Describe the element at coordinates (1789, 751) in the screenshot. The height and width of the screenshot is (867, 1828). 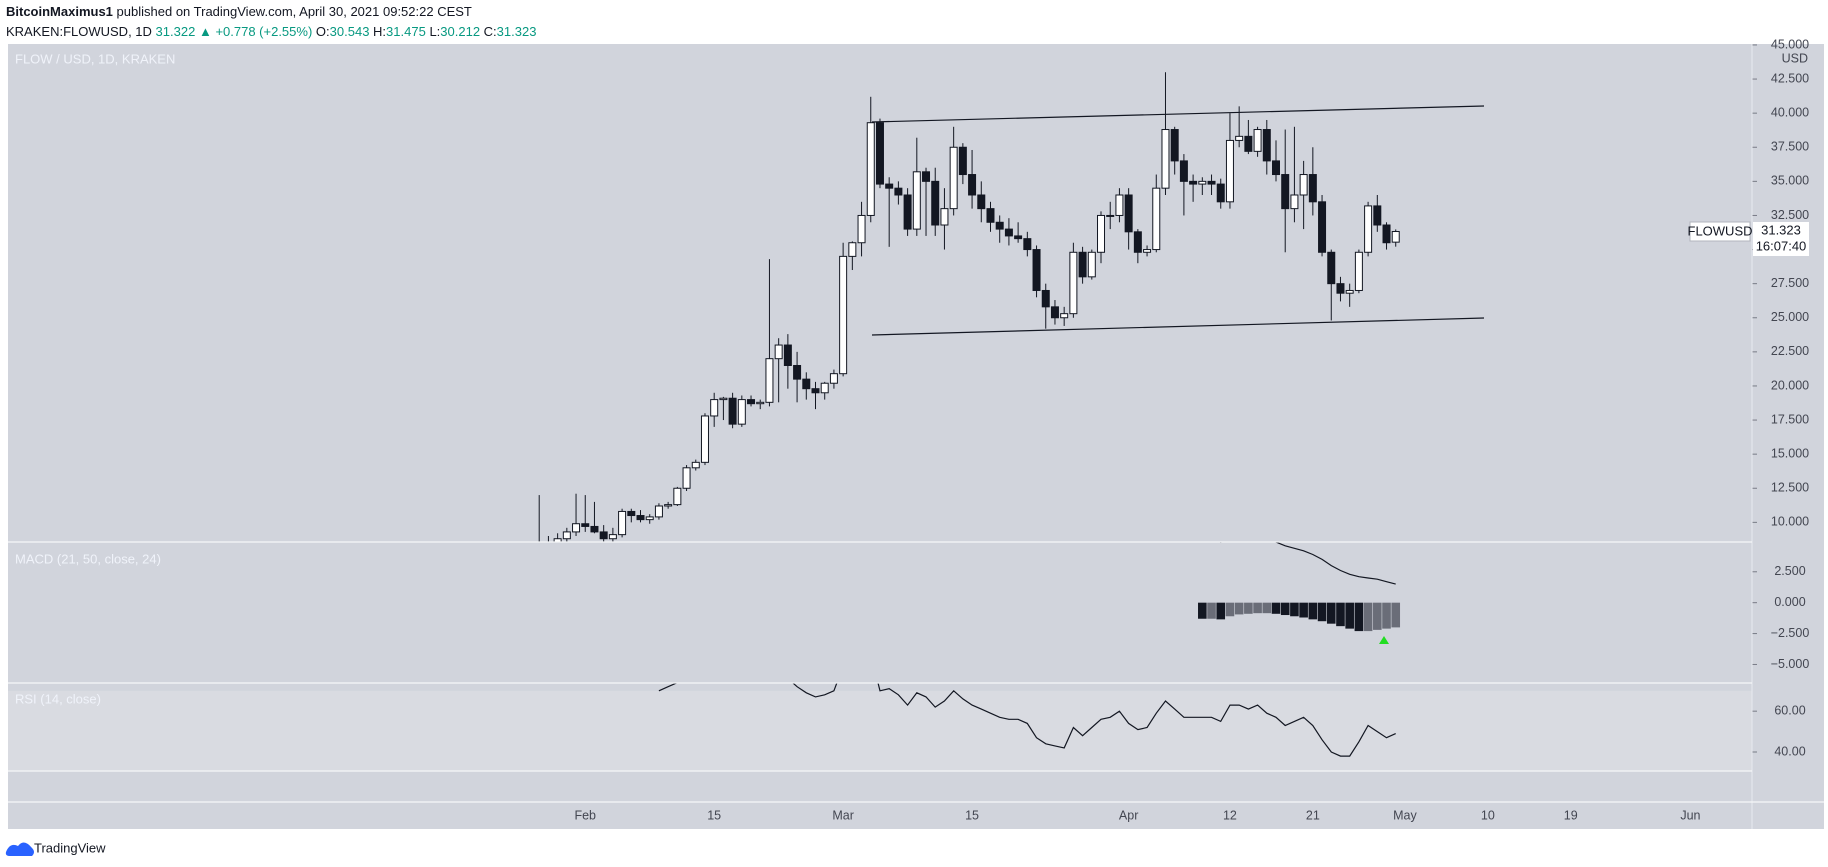
I see `y-tick-label: 40.00` at that location.